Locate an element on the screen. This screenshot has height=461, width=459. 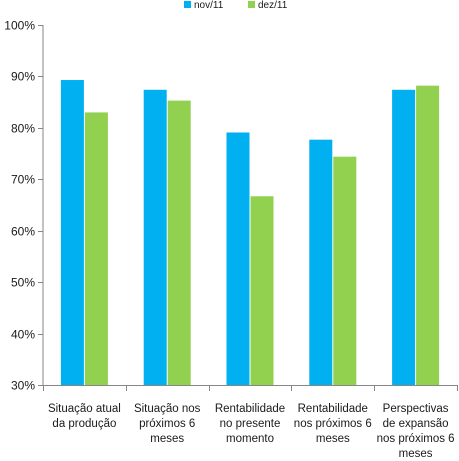
y-axis: 30% 40% 50% 60% 70% 80% 90% 100% is located at coordinates (24, 206).